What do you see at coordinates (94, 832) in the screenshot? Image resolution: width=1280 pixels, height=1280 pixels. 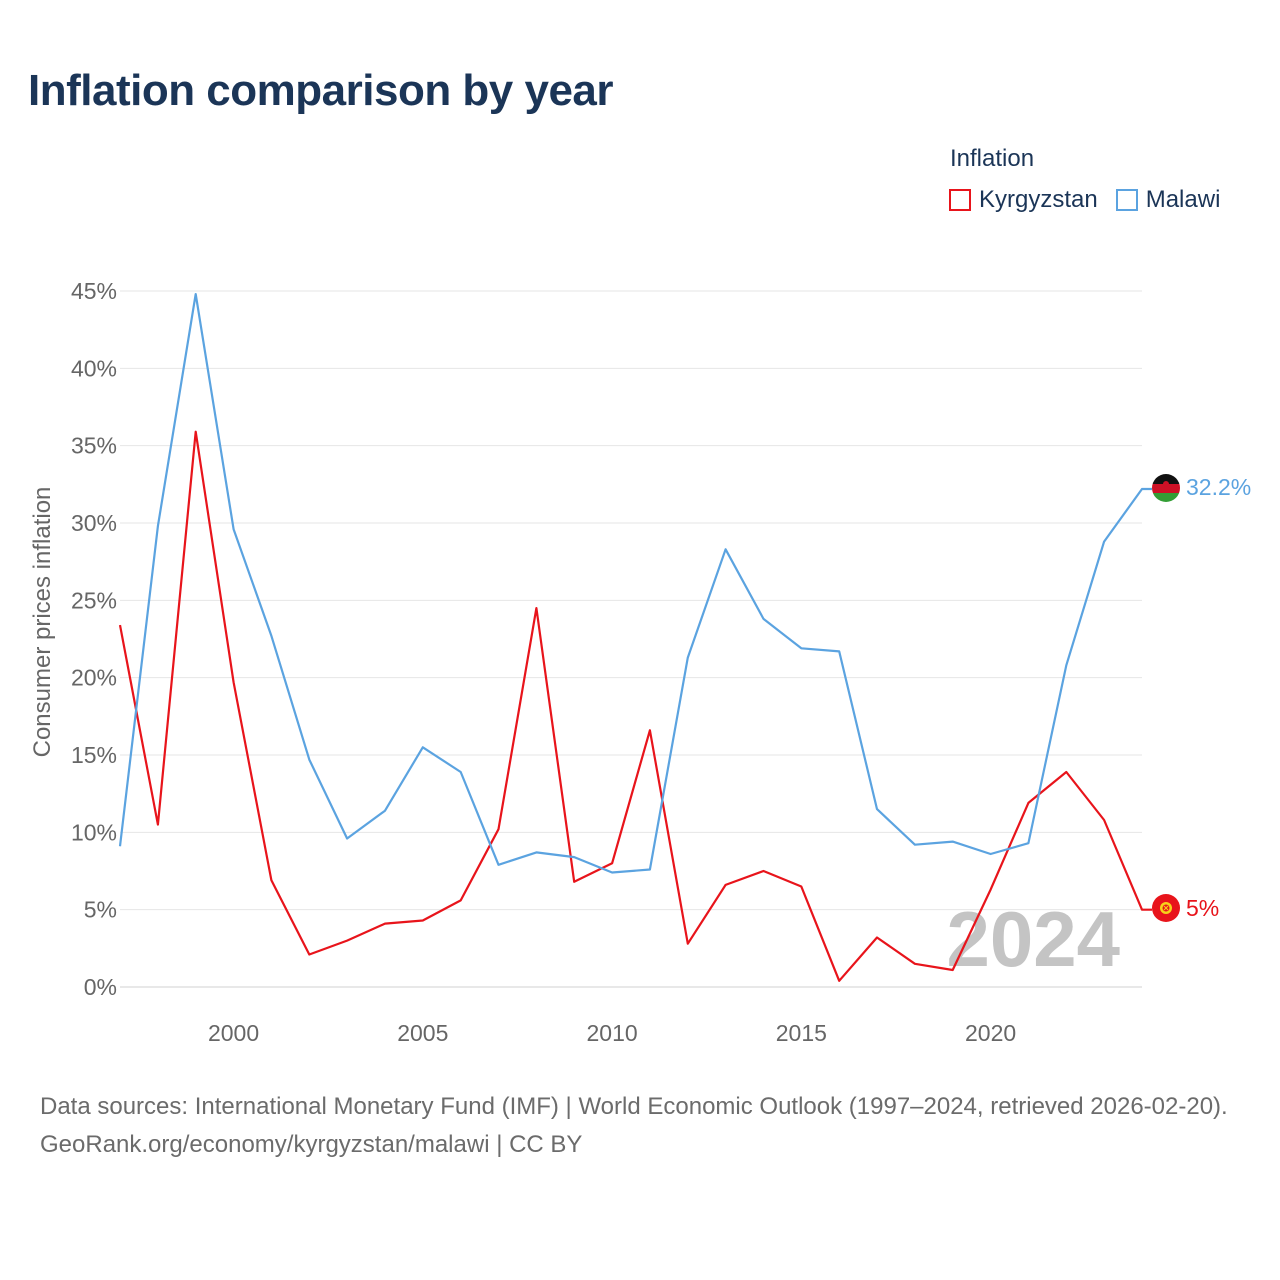 I see `y-tick-label: 10%` at bounding box center [94, 832].